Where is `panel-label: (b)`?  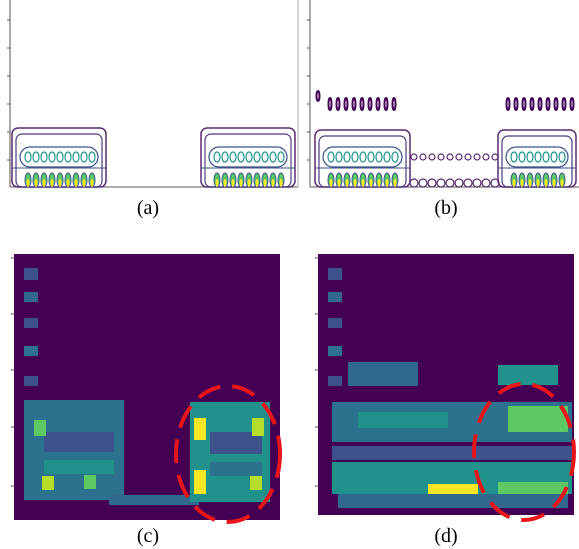 panel-label: (b) is located at coordinates (445, 208).